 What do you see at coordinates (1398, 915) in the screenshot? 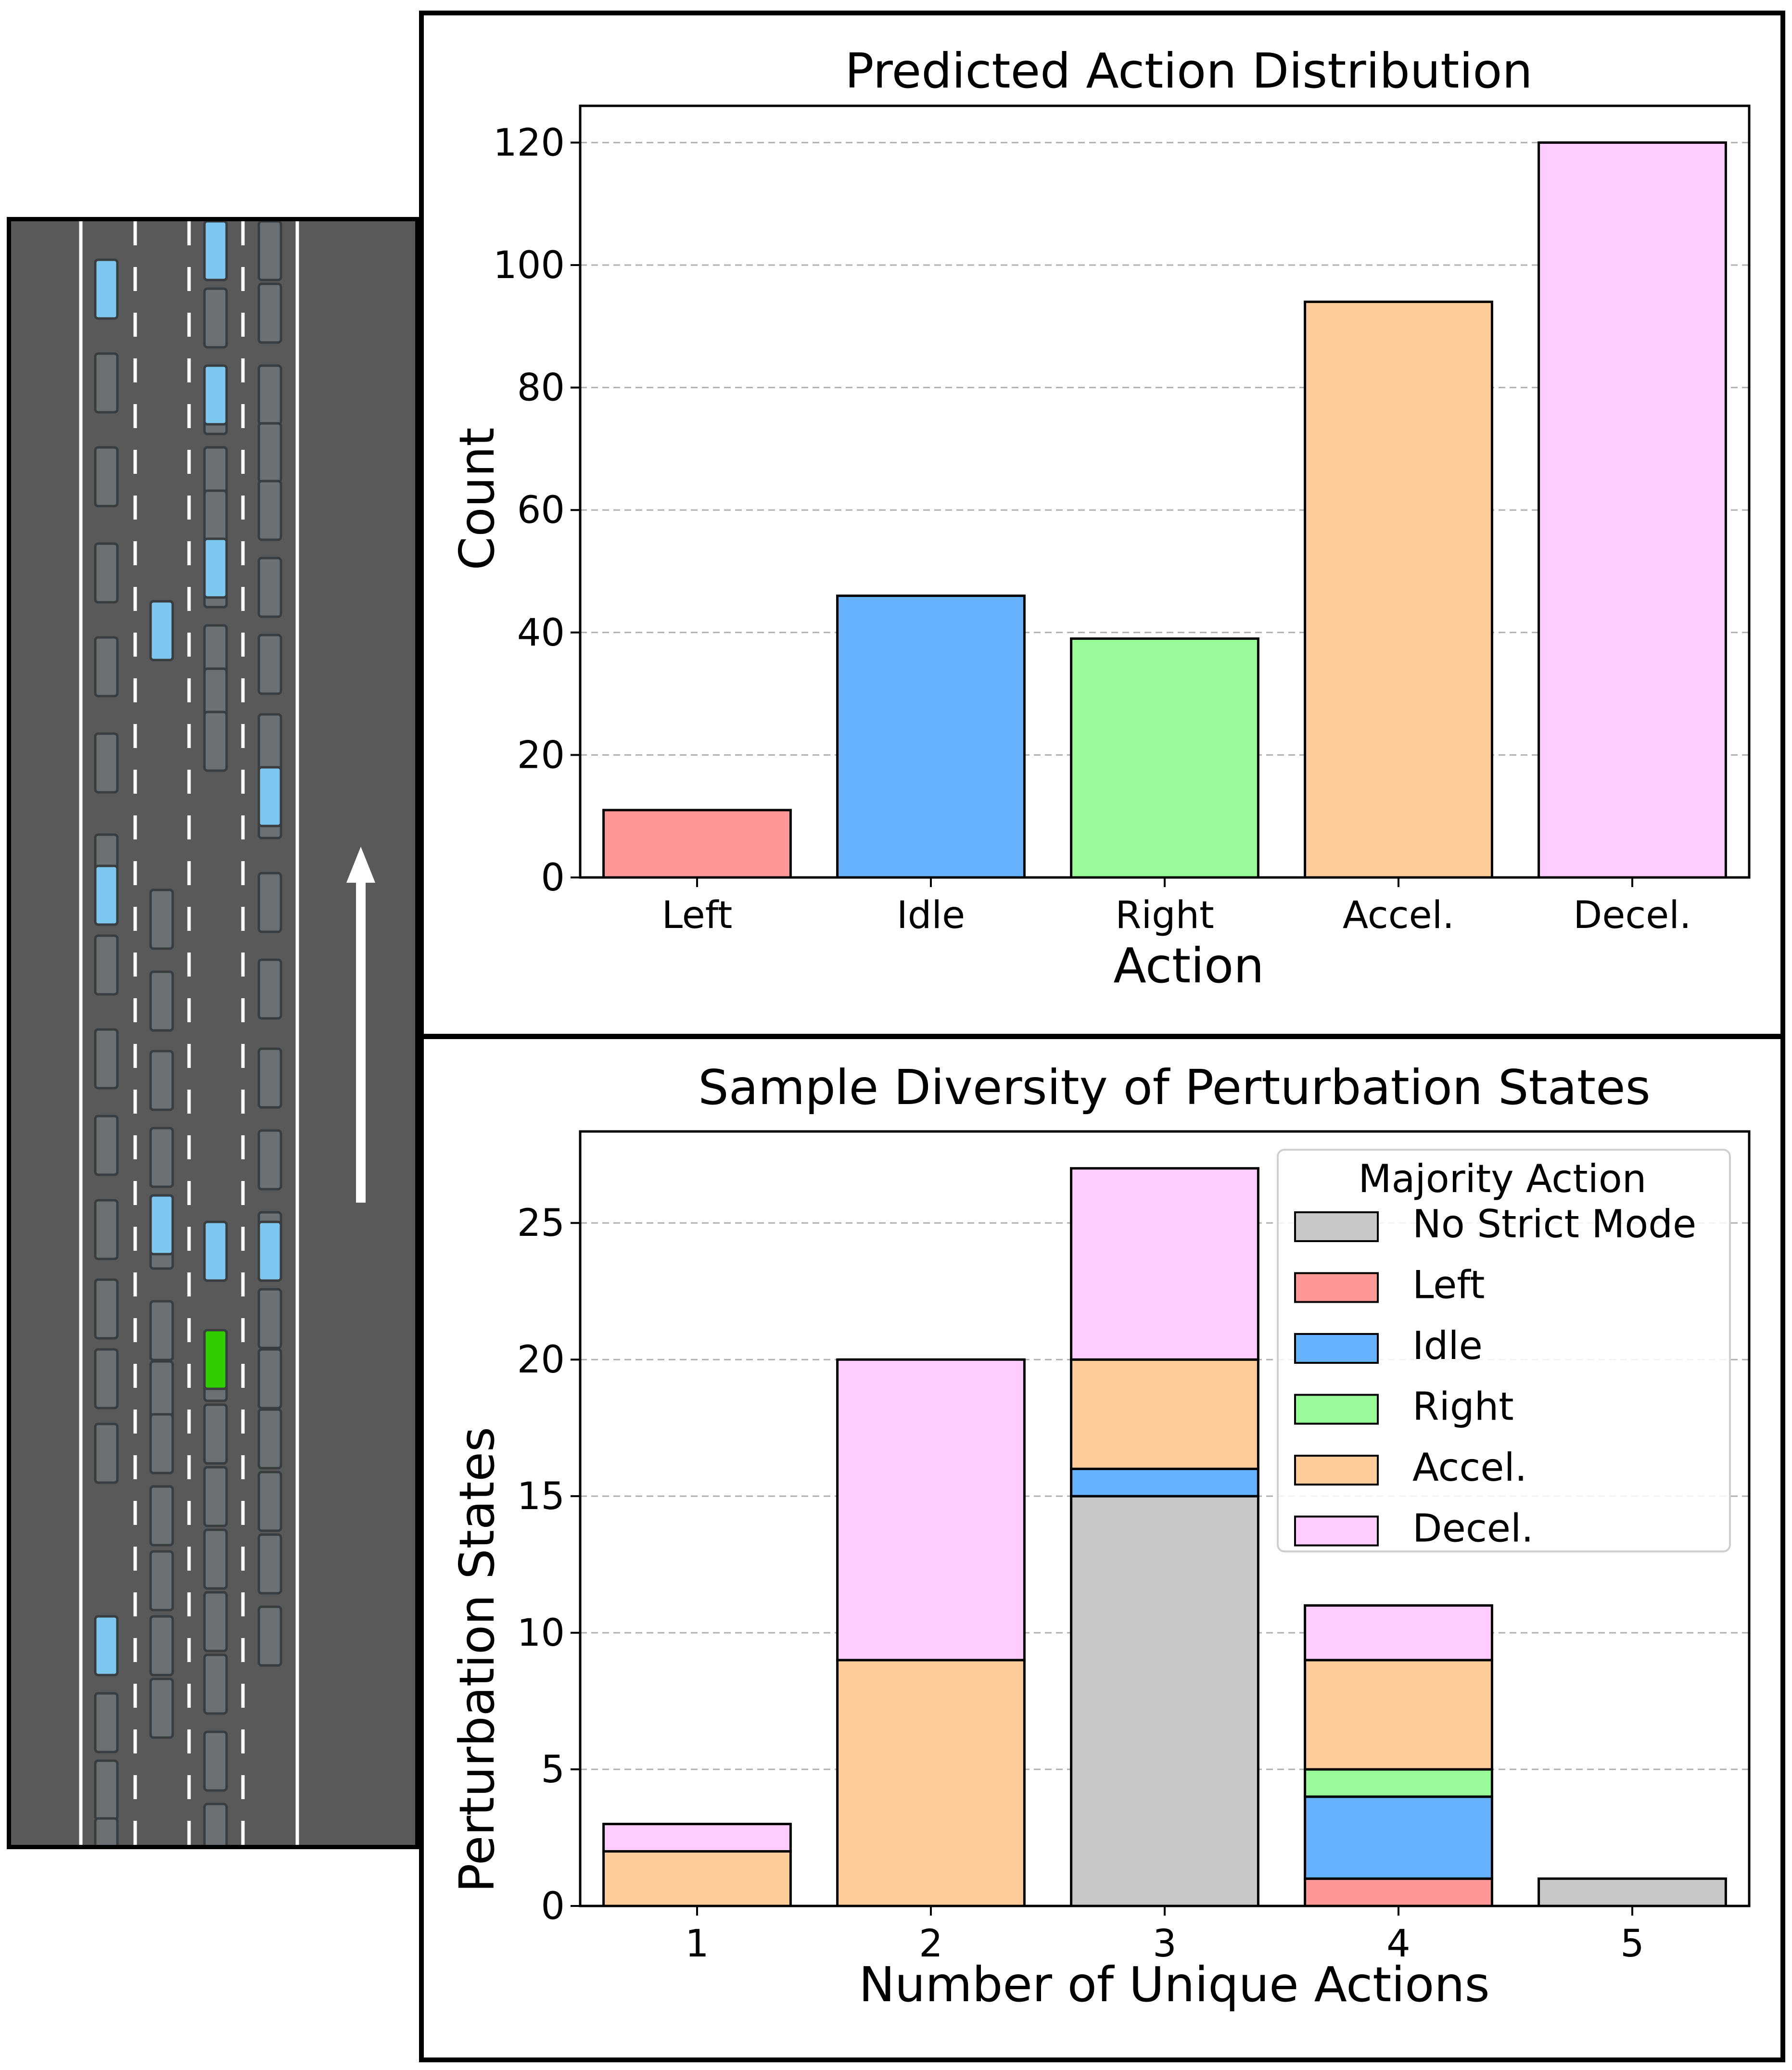
I see `x-tick-label: Accel.` at bounding box center [1398, 915].